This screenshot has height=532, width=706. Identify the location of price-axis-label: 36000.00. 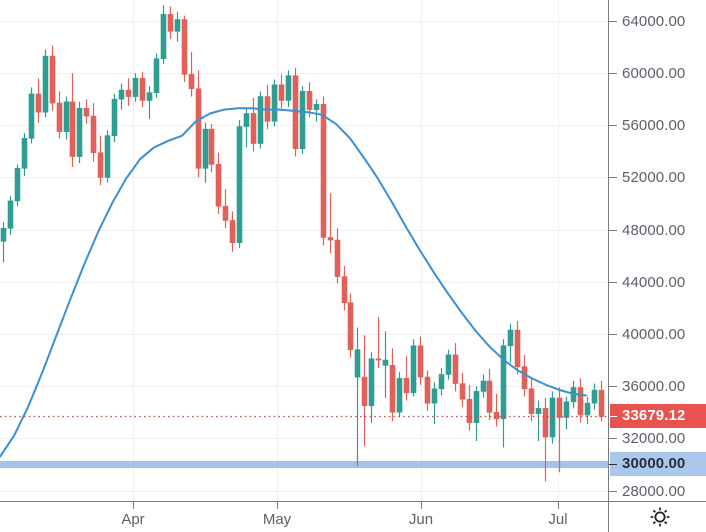
(654, 386).